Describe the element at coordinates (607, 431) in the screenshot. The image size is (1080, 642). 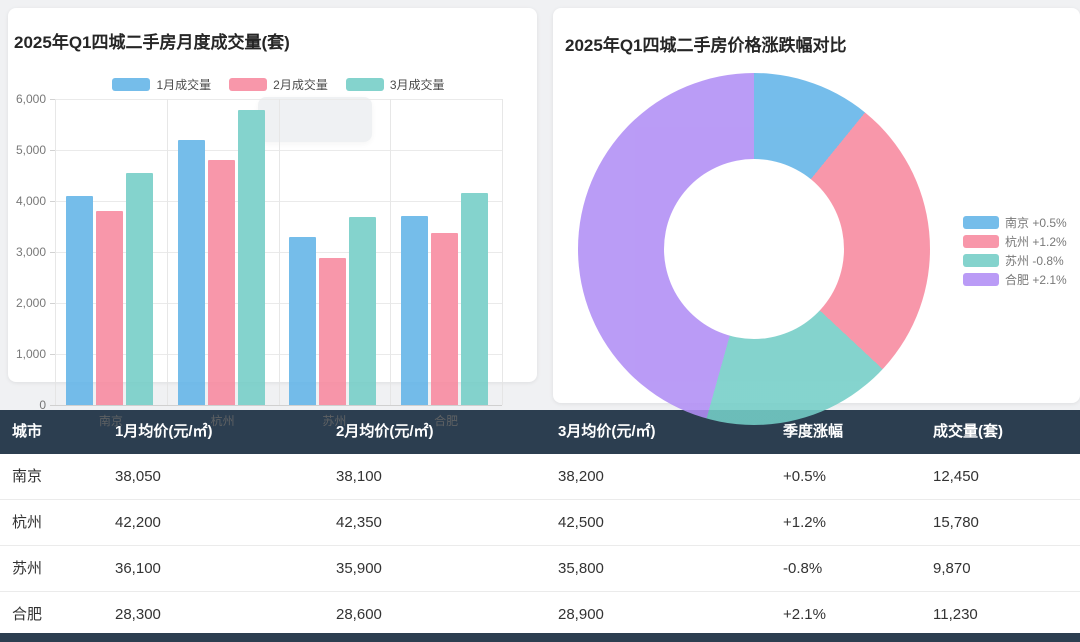
I see `table-header-cell: 3月均价(元/㎡)` at that location.